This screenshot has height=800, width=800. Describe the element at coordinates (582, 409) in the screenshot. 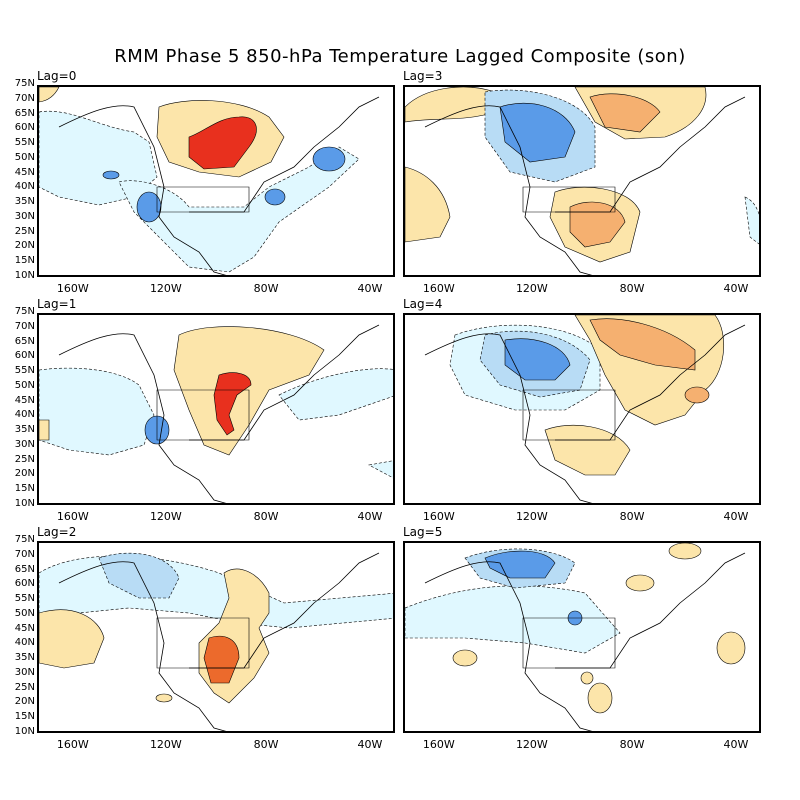

I see `panel-lag4-map` at that location.